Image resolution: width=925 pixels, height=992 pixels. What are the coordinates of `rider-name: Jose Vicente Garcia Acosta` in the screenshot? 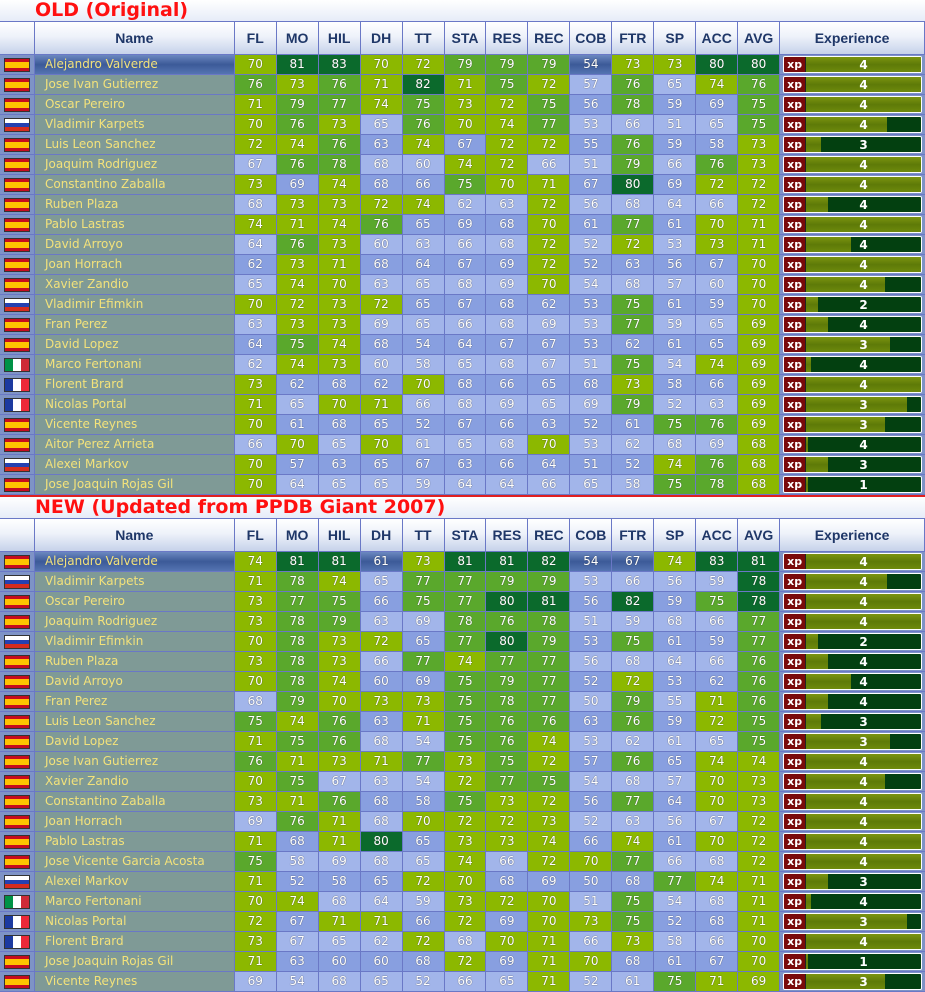 It's located at (134, 861).